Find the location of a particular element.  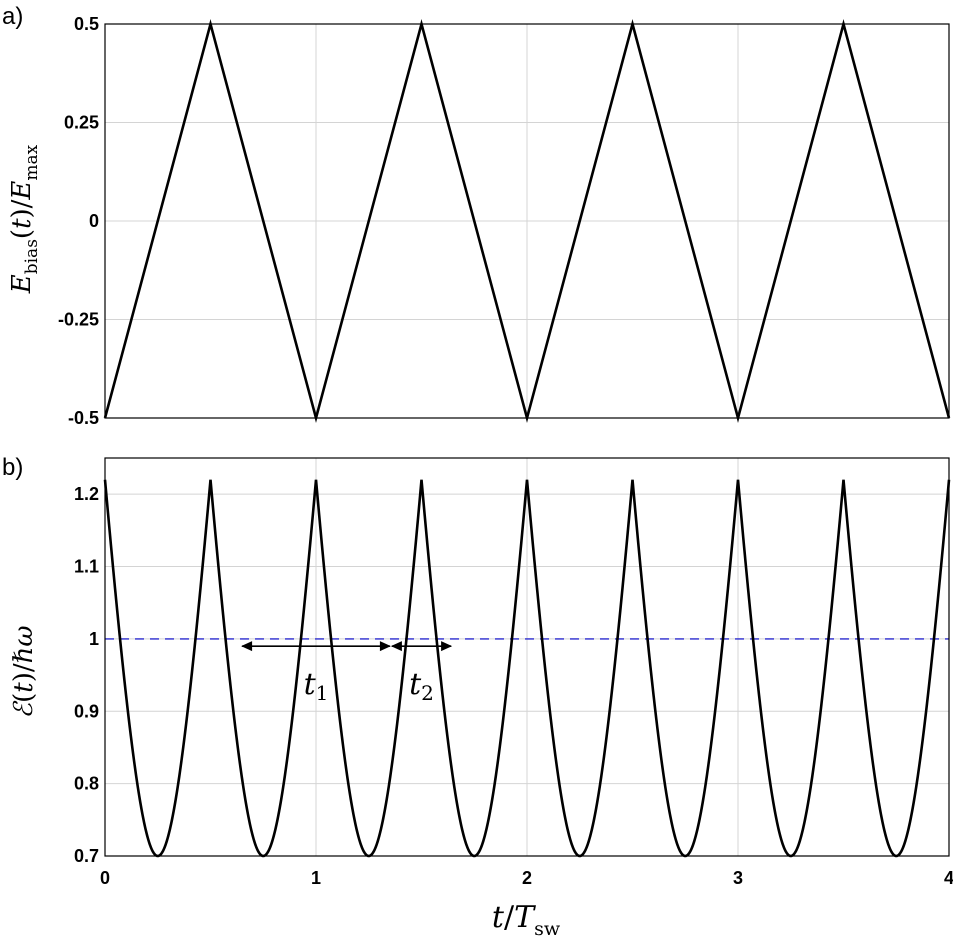

panel-b-x-ticks: 0 1 2 3 4 is located at coordinates (526, 878).